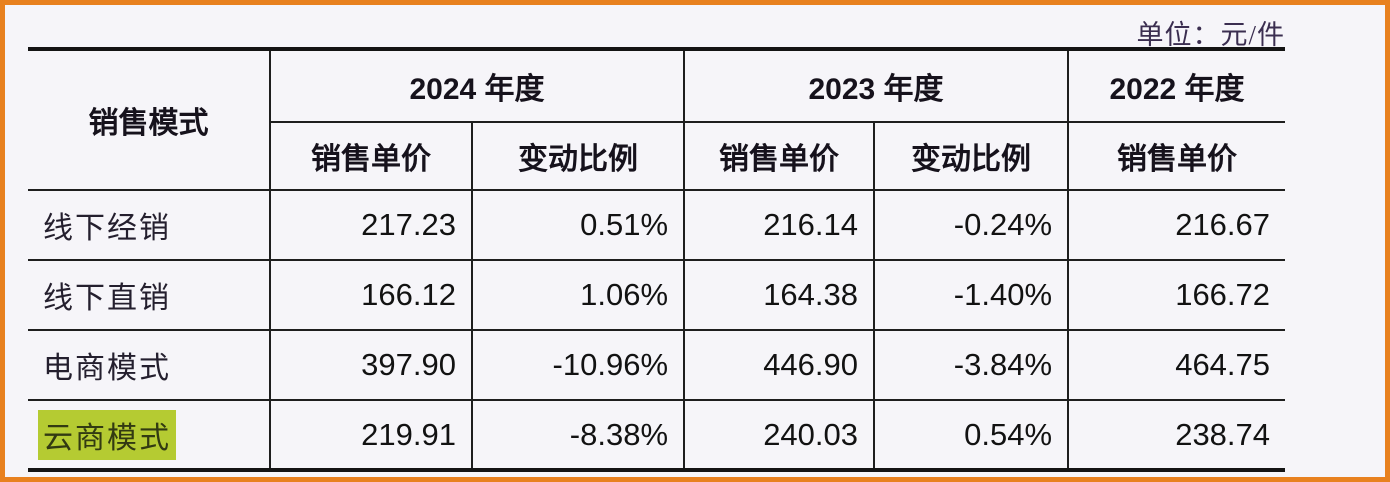 Image resolution: width=1390 pixels, height=482 pixels. I want to click on cell: 216.67, so click(1176, 225).